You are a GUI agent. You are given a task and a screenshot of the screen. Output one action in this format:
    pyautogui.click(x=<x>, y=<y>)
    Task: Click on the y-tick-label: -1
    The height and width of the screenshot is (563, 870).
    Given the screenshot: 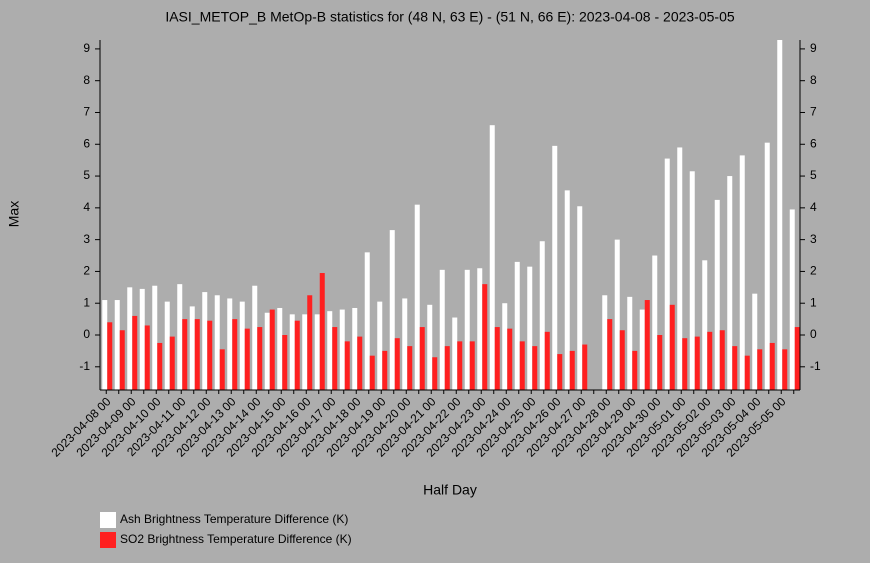 What is the action you would take?
    pyautogui.click(x=84, y=366)
    